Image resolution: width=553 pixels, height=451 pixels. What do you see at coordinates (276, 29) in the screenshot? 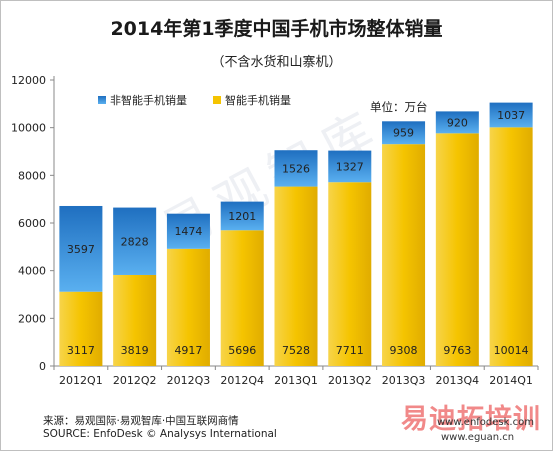
I see `chart-title: 2014年第1季度中国手机市场整体销量` at bounding box center [276, 29].